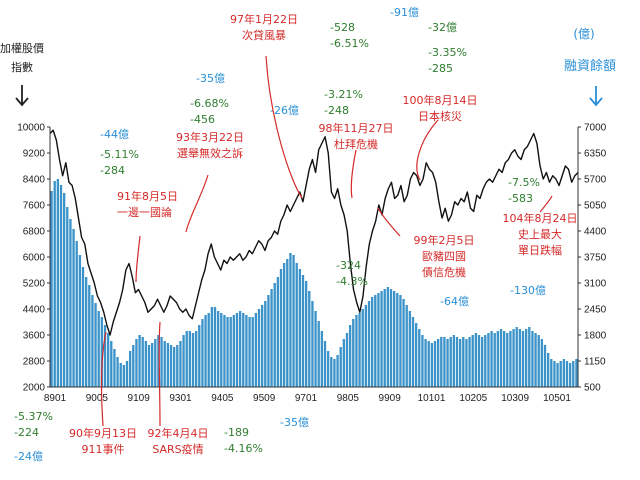  What do you see at coordinates (34, 362) in the screenshot?
I see `left-tick-label: 2800` at bounding box center [34, 362].